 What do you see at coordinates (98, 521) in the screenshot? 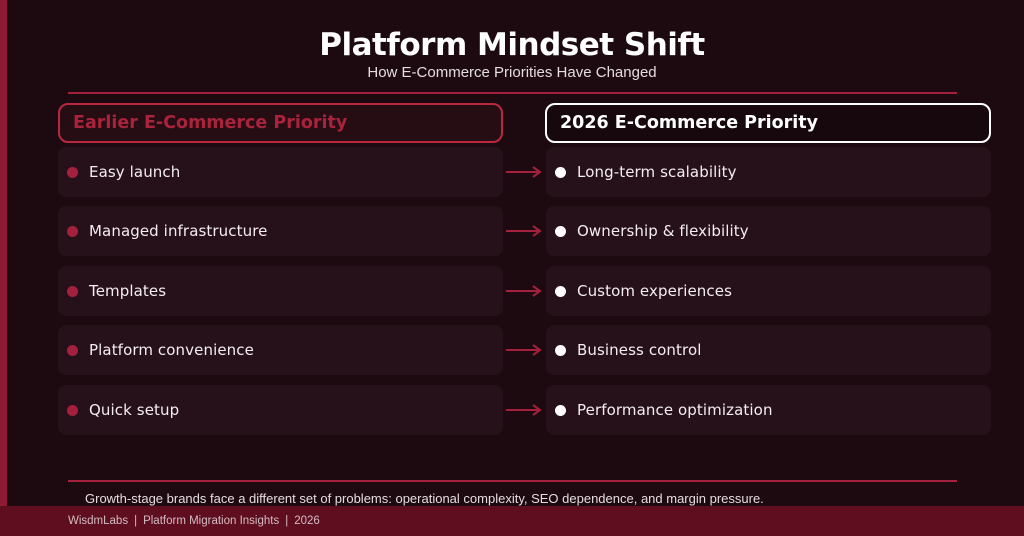
I see `footer-brand: WisdmLabs` at bounding box center [98, 521].